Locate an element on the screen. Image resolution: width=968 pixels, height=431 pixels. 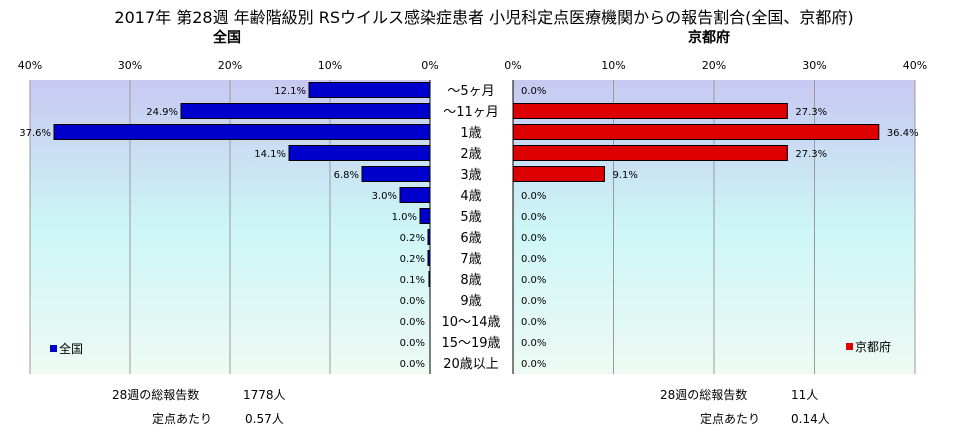
left-per-value: 0.57人 is located at coordinates (264, 419).